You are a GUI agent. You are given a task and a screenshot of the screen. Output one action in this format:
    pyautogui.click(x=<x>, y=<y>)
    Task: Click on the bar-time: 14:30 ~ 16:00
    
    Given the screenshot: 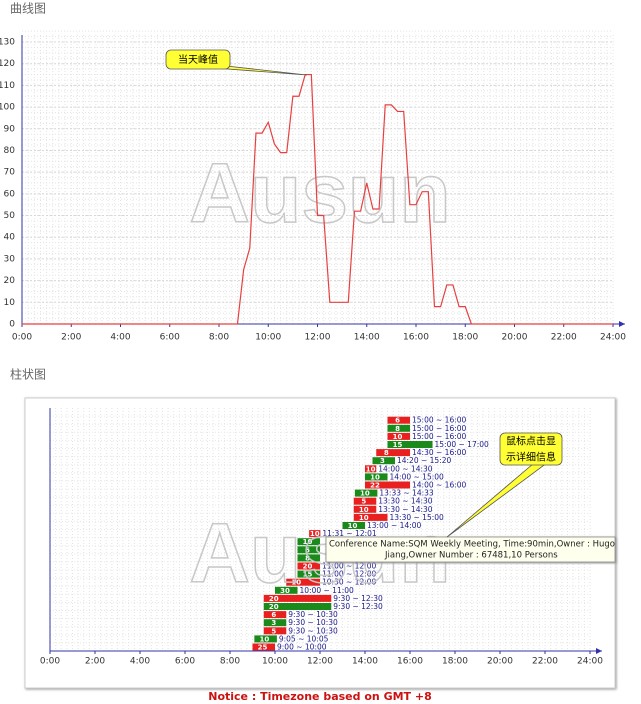 What is the action you would take?
    pyautogui.click(x=439, y=452)
    